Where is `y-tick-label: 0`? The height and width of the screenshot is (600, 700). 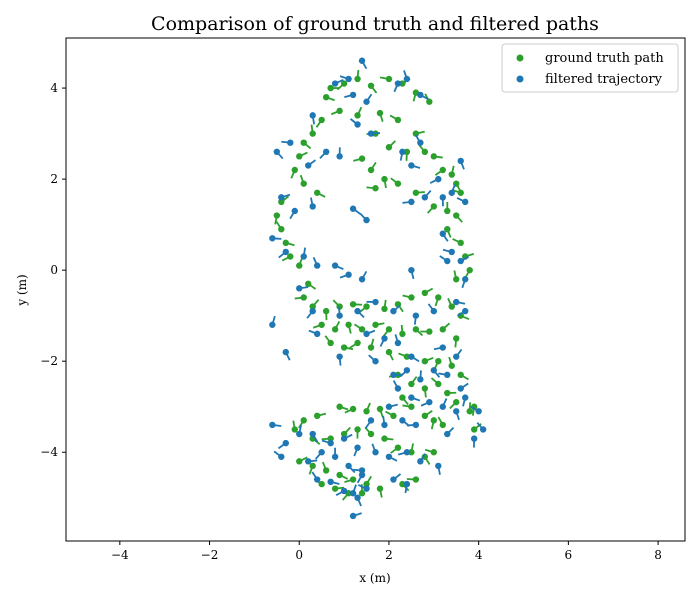 y-tick-label: 0 is located at coordinates (54, 270).